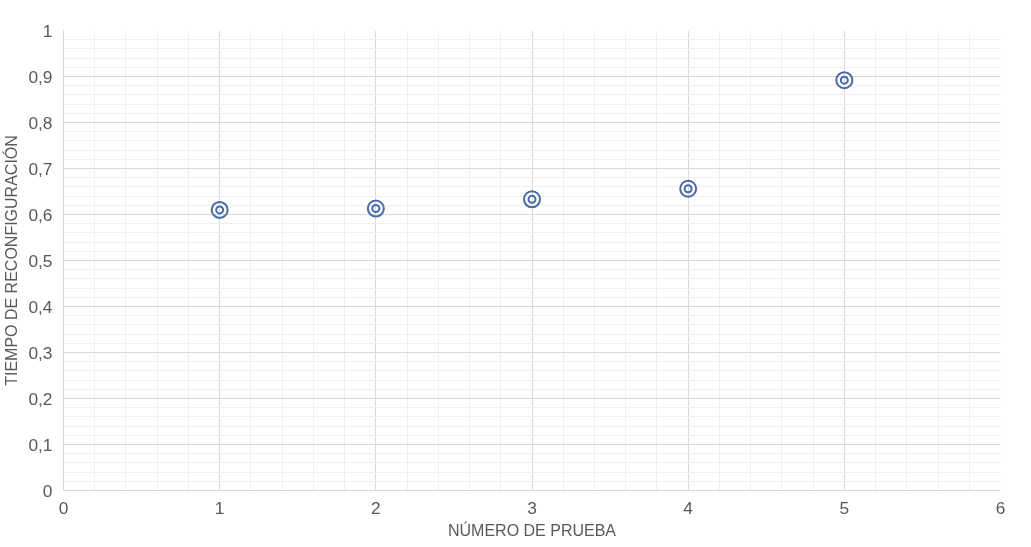  What do you see at coordinates (40, 260) in the screenshot?
I see `y-tick-label: 0,5` at bounding box center [40, 260].